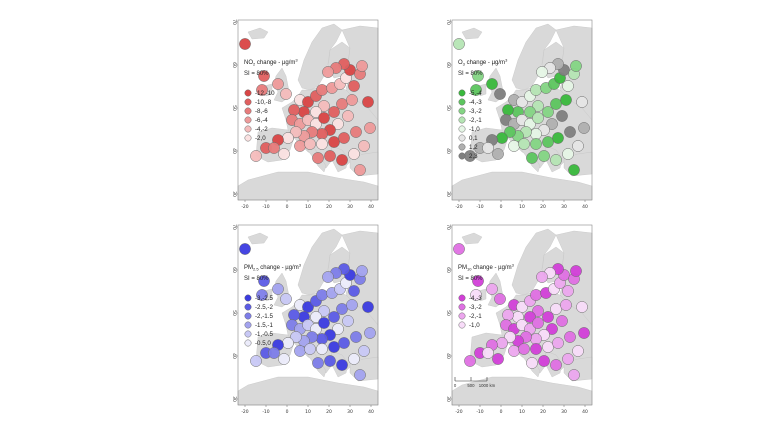  Describe the element at coordinates (308, 207) in the screenshot. I see `x-tick-label: 10` at that location.